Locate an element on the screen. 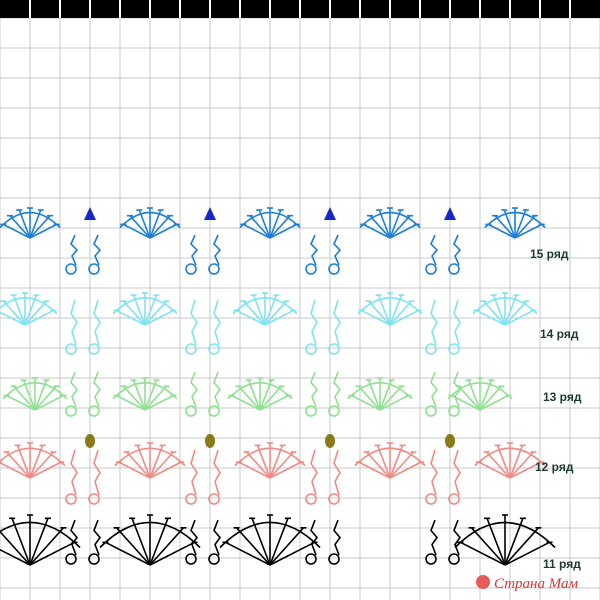 Image resolution: width=600 pixels, height=600 pixels. watermark: Страна Мам is located at coordinates (527, 583).